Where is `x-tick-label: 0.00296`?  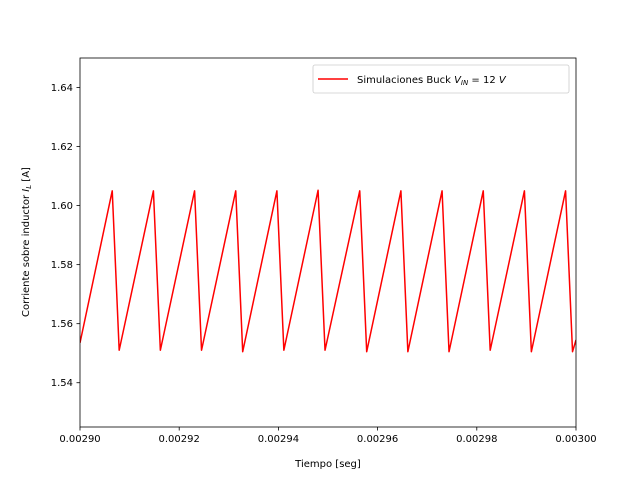 x-tick-label: 0.00296 is located at coordinates (377, 439).